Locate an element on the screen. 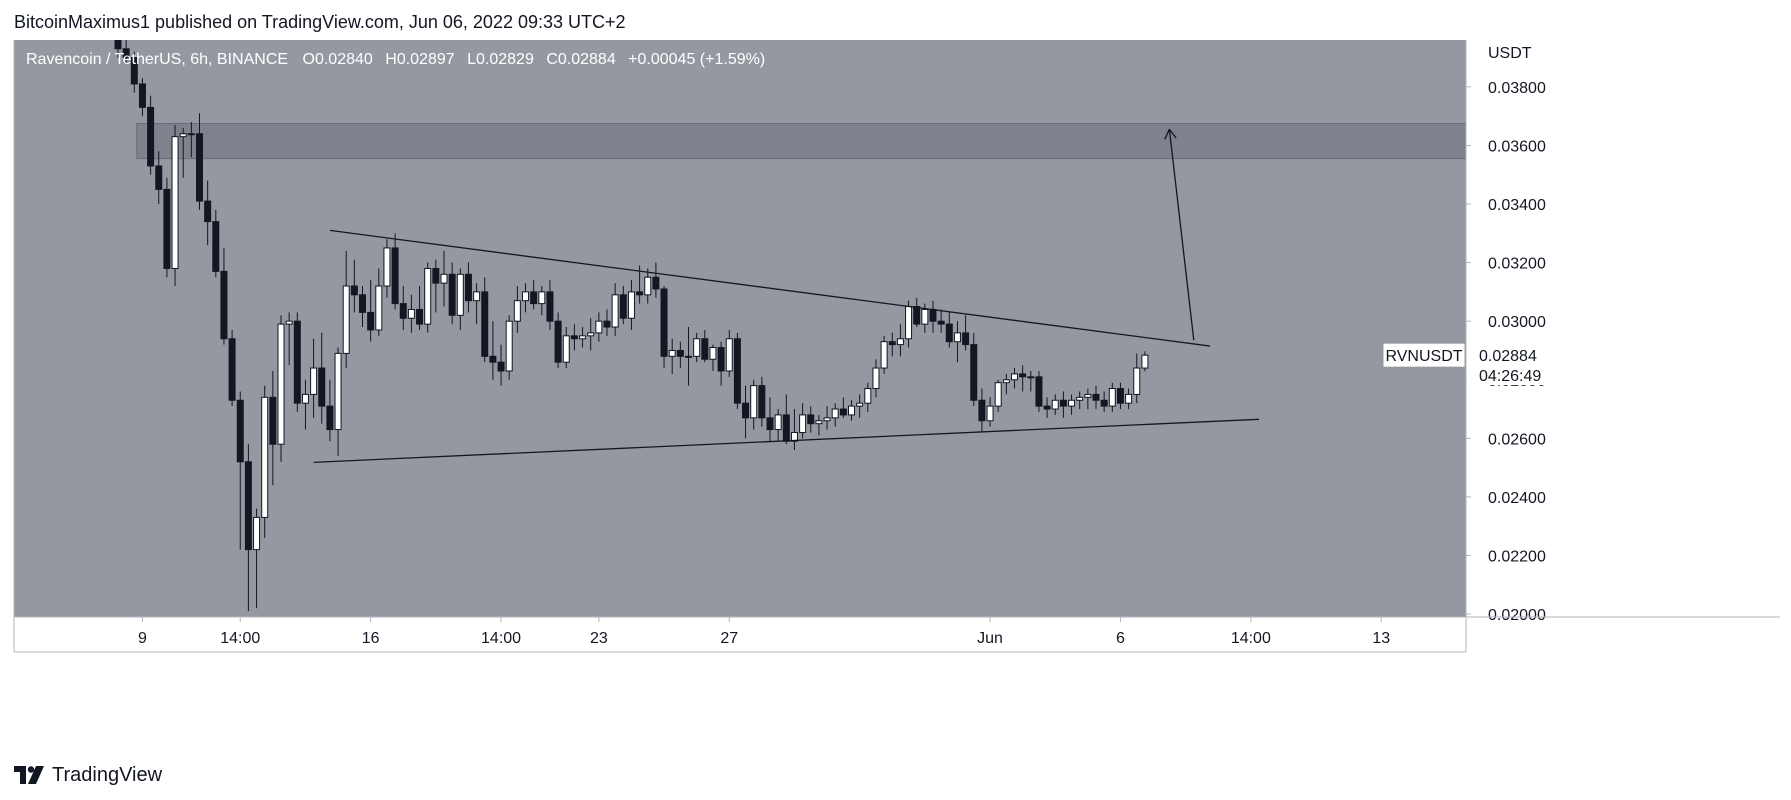 The height and width of the screenshot is (800, 1791). x-tick-label: 23 is located at coordinates (599, 638).